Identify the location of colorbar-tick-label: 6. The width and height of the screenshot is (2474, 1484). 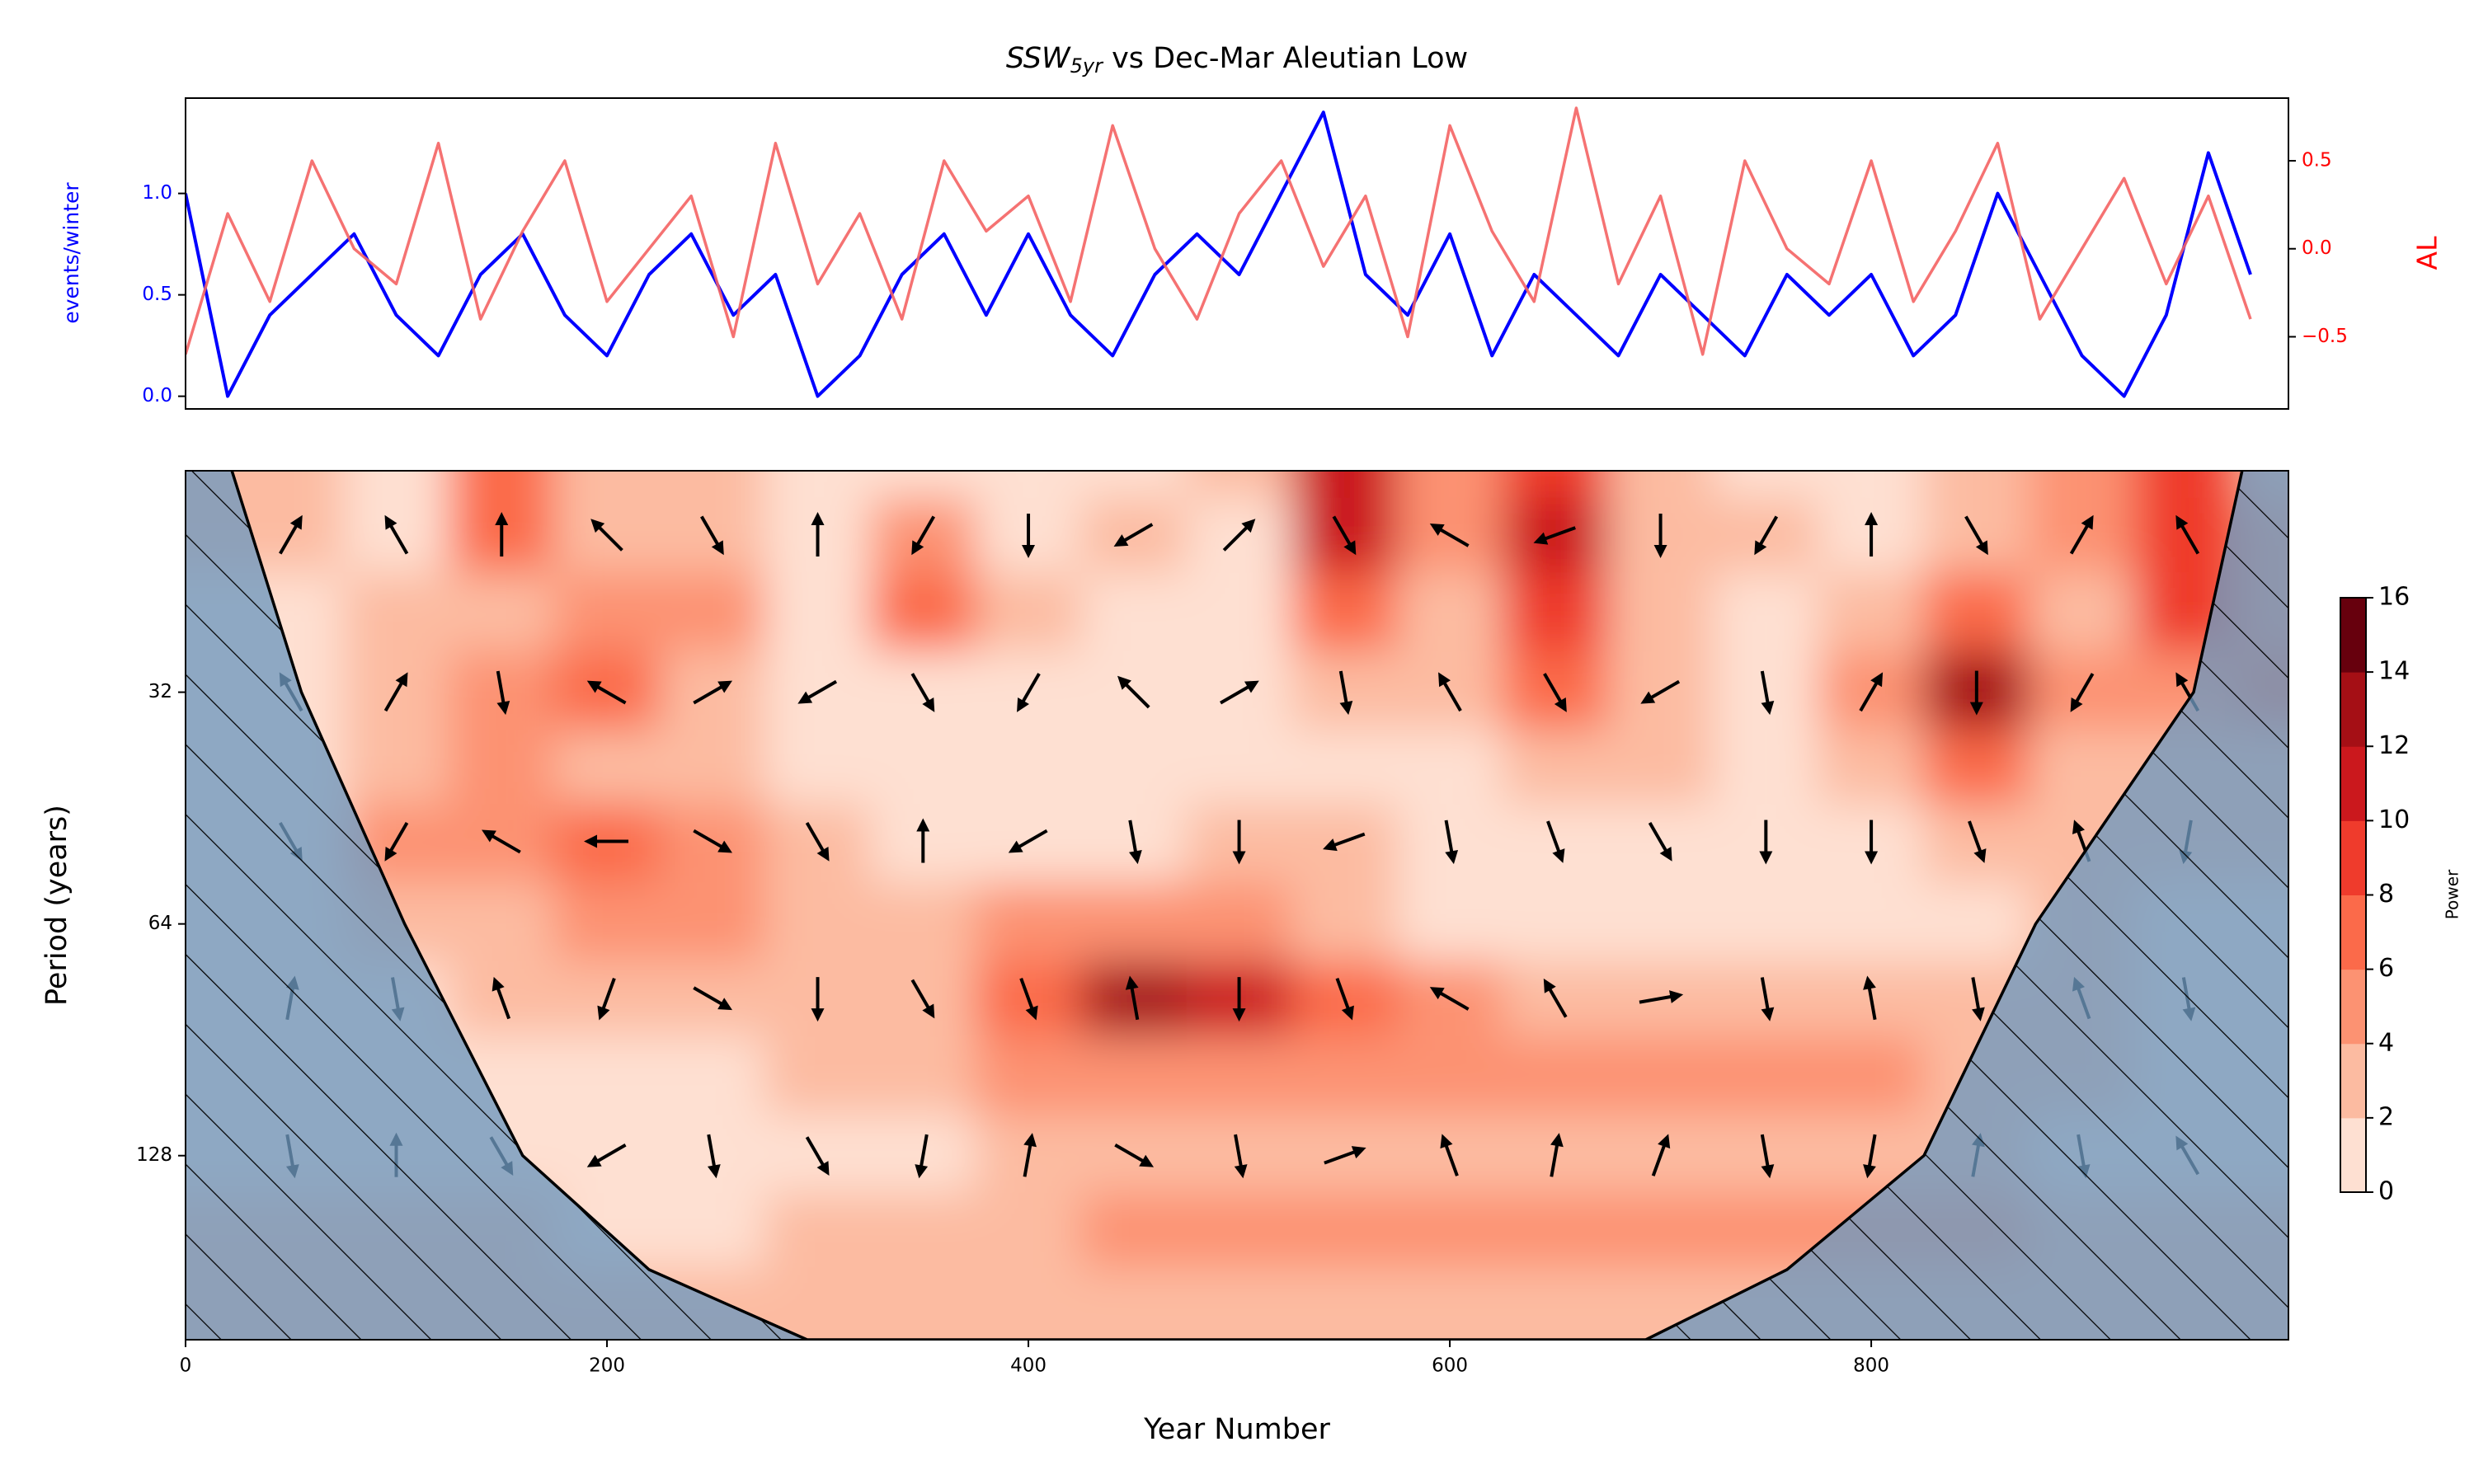
(2386, 968).